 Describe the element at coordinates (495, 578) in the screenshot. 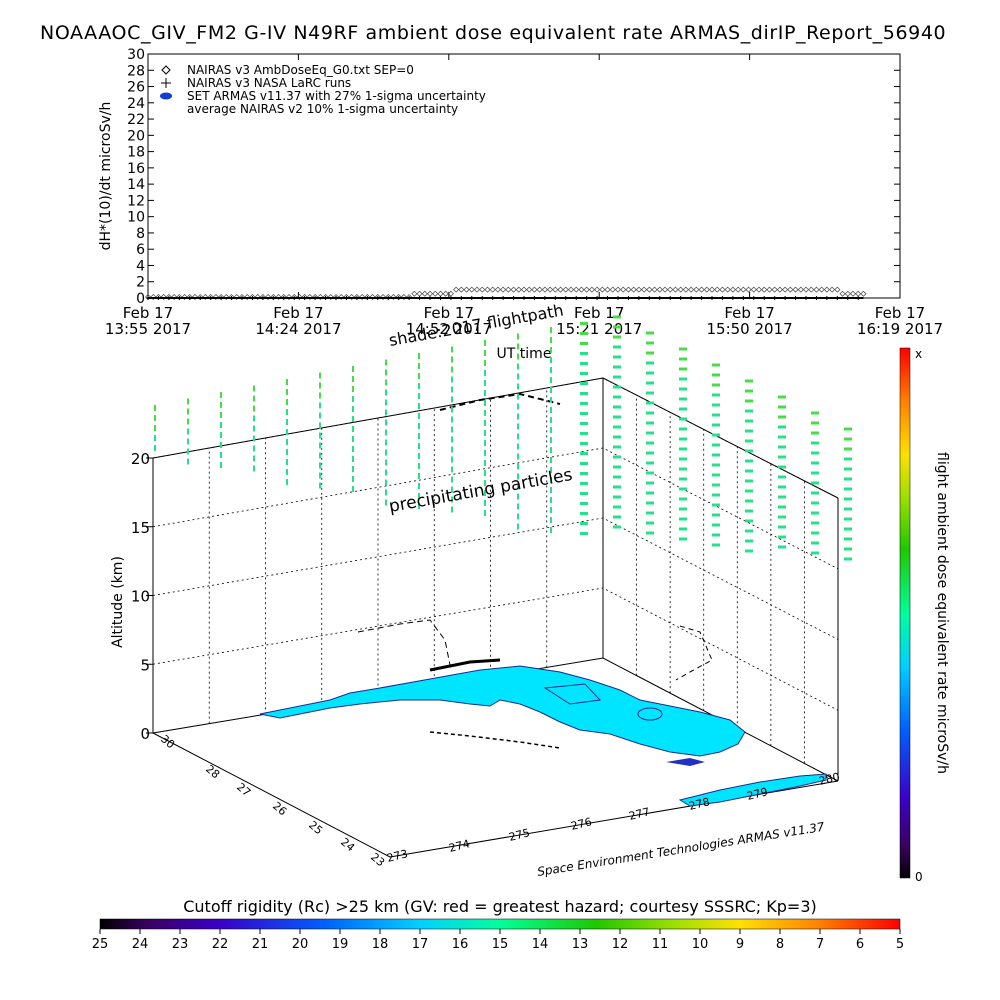

I see `altitude-gridline` at that location.